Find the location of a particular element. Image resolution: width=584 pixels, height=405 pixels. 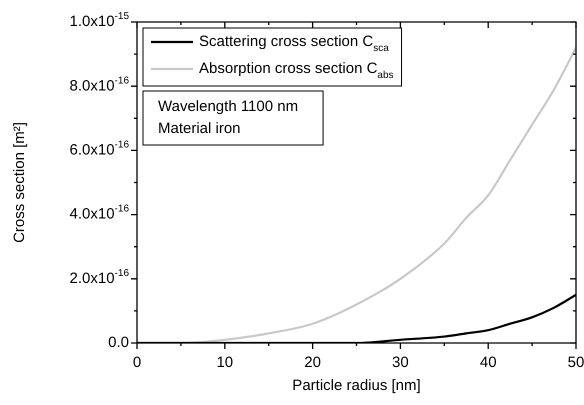

x-tick-label: 40 is located at coordinates (488, 363).